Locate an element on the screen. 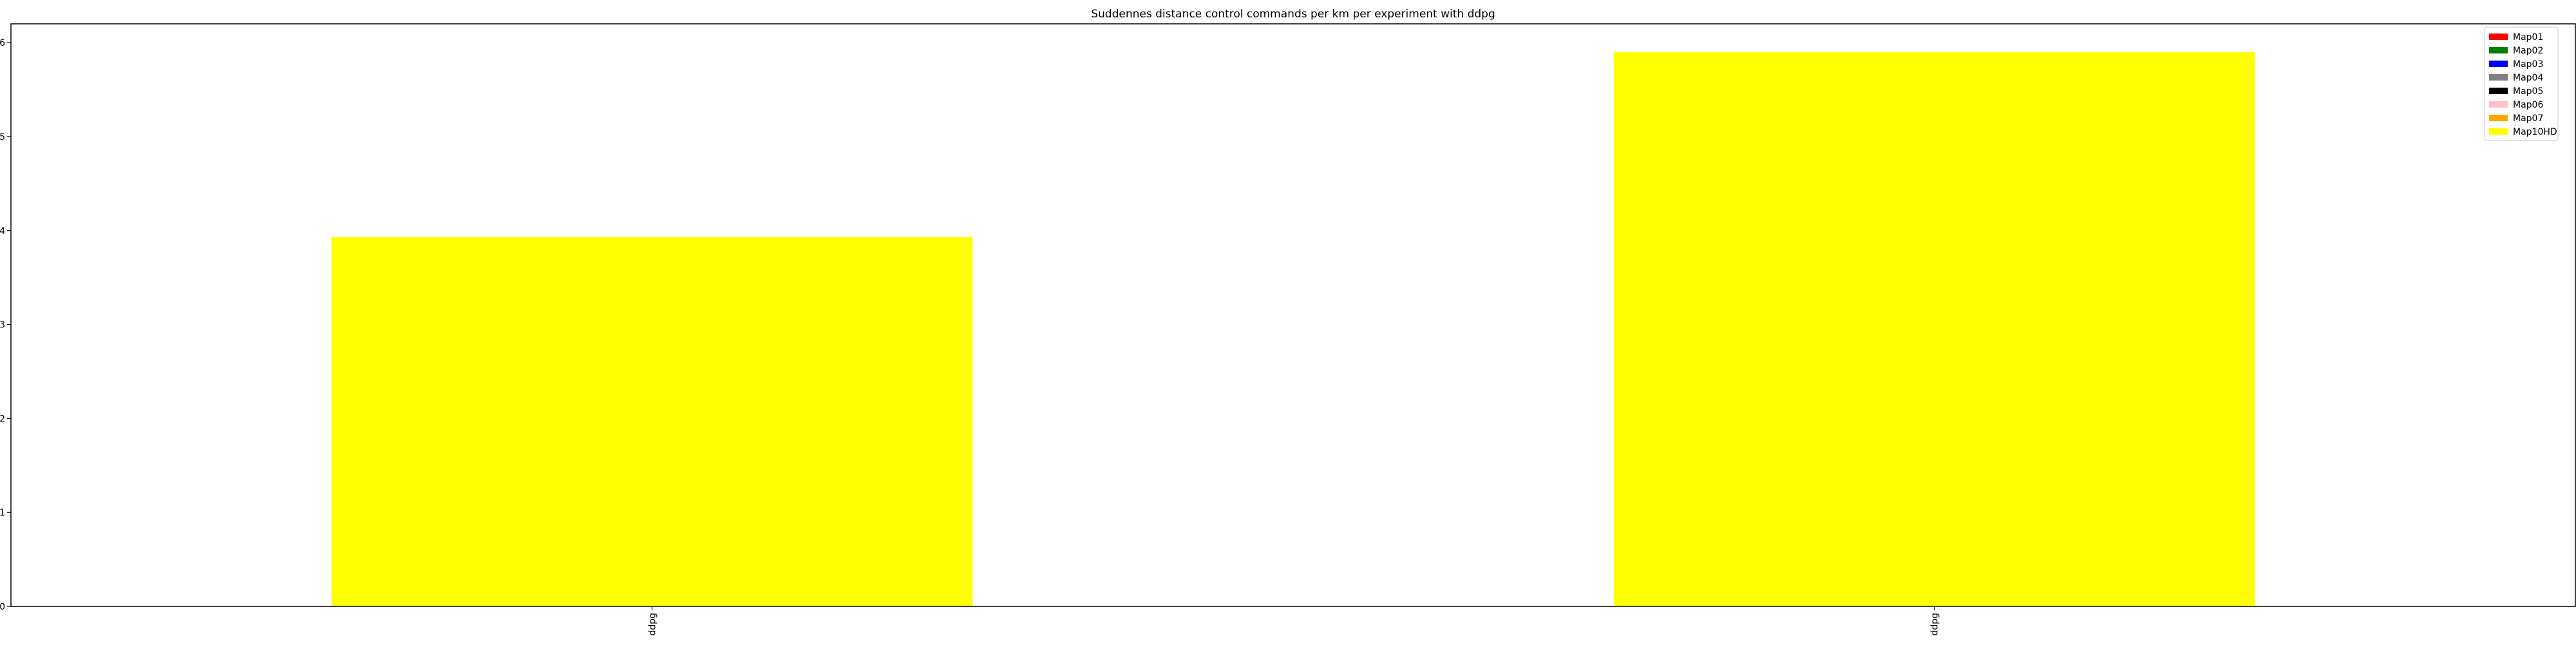 Image resolution: width=2576 pixels, height=647 pixels. legend-label-map04: Map04 is located at coordinates (2528, 78).